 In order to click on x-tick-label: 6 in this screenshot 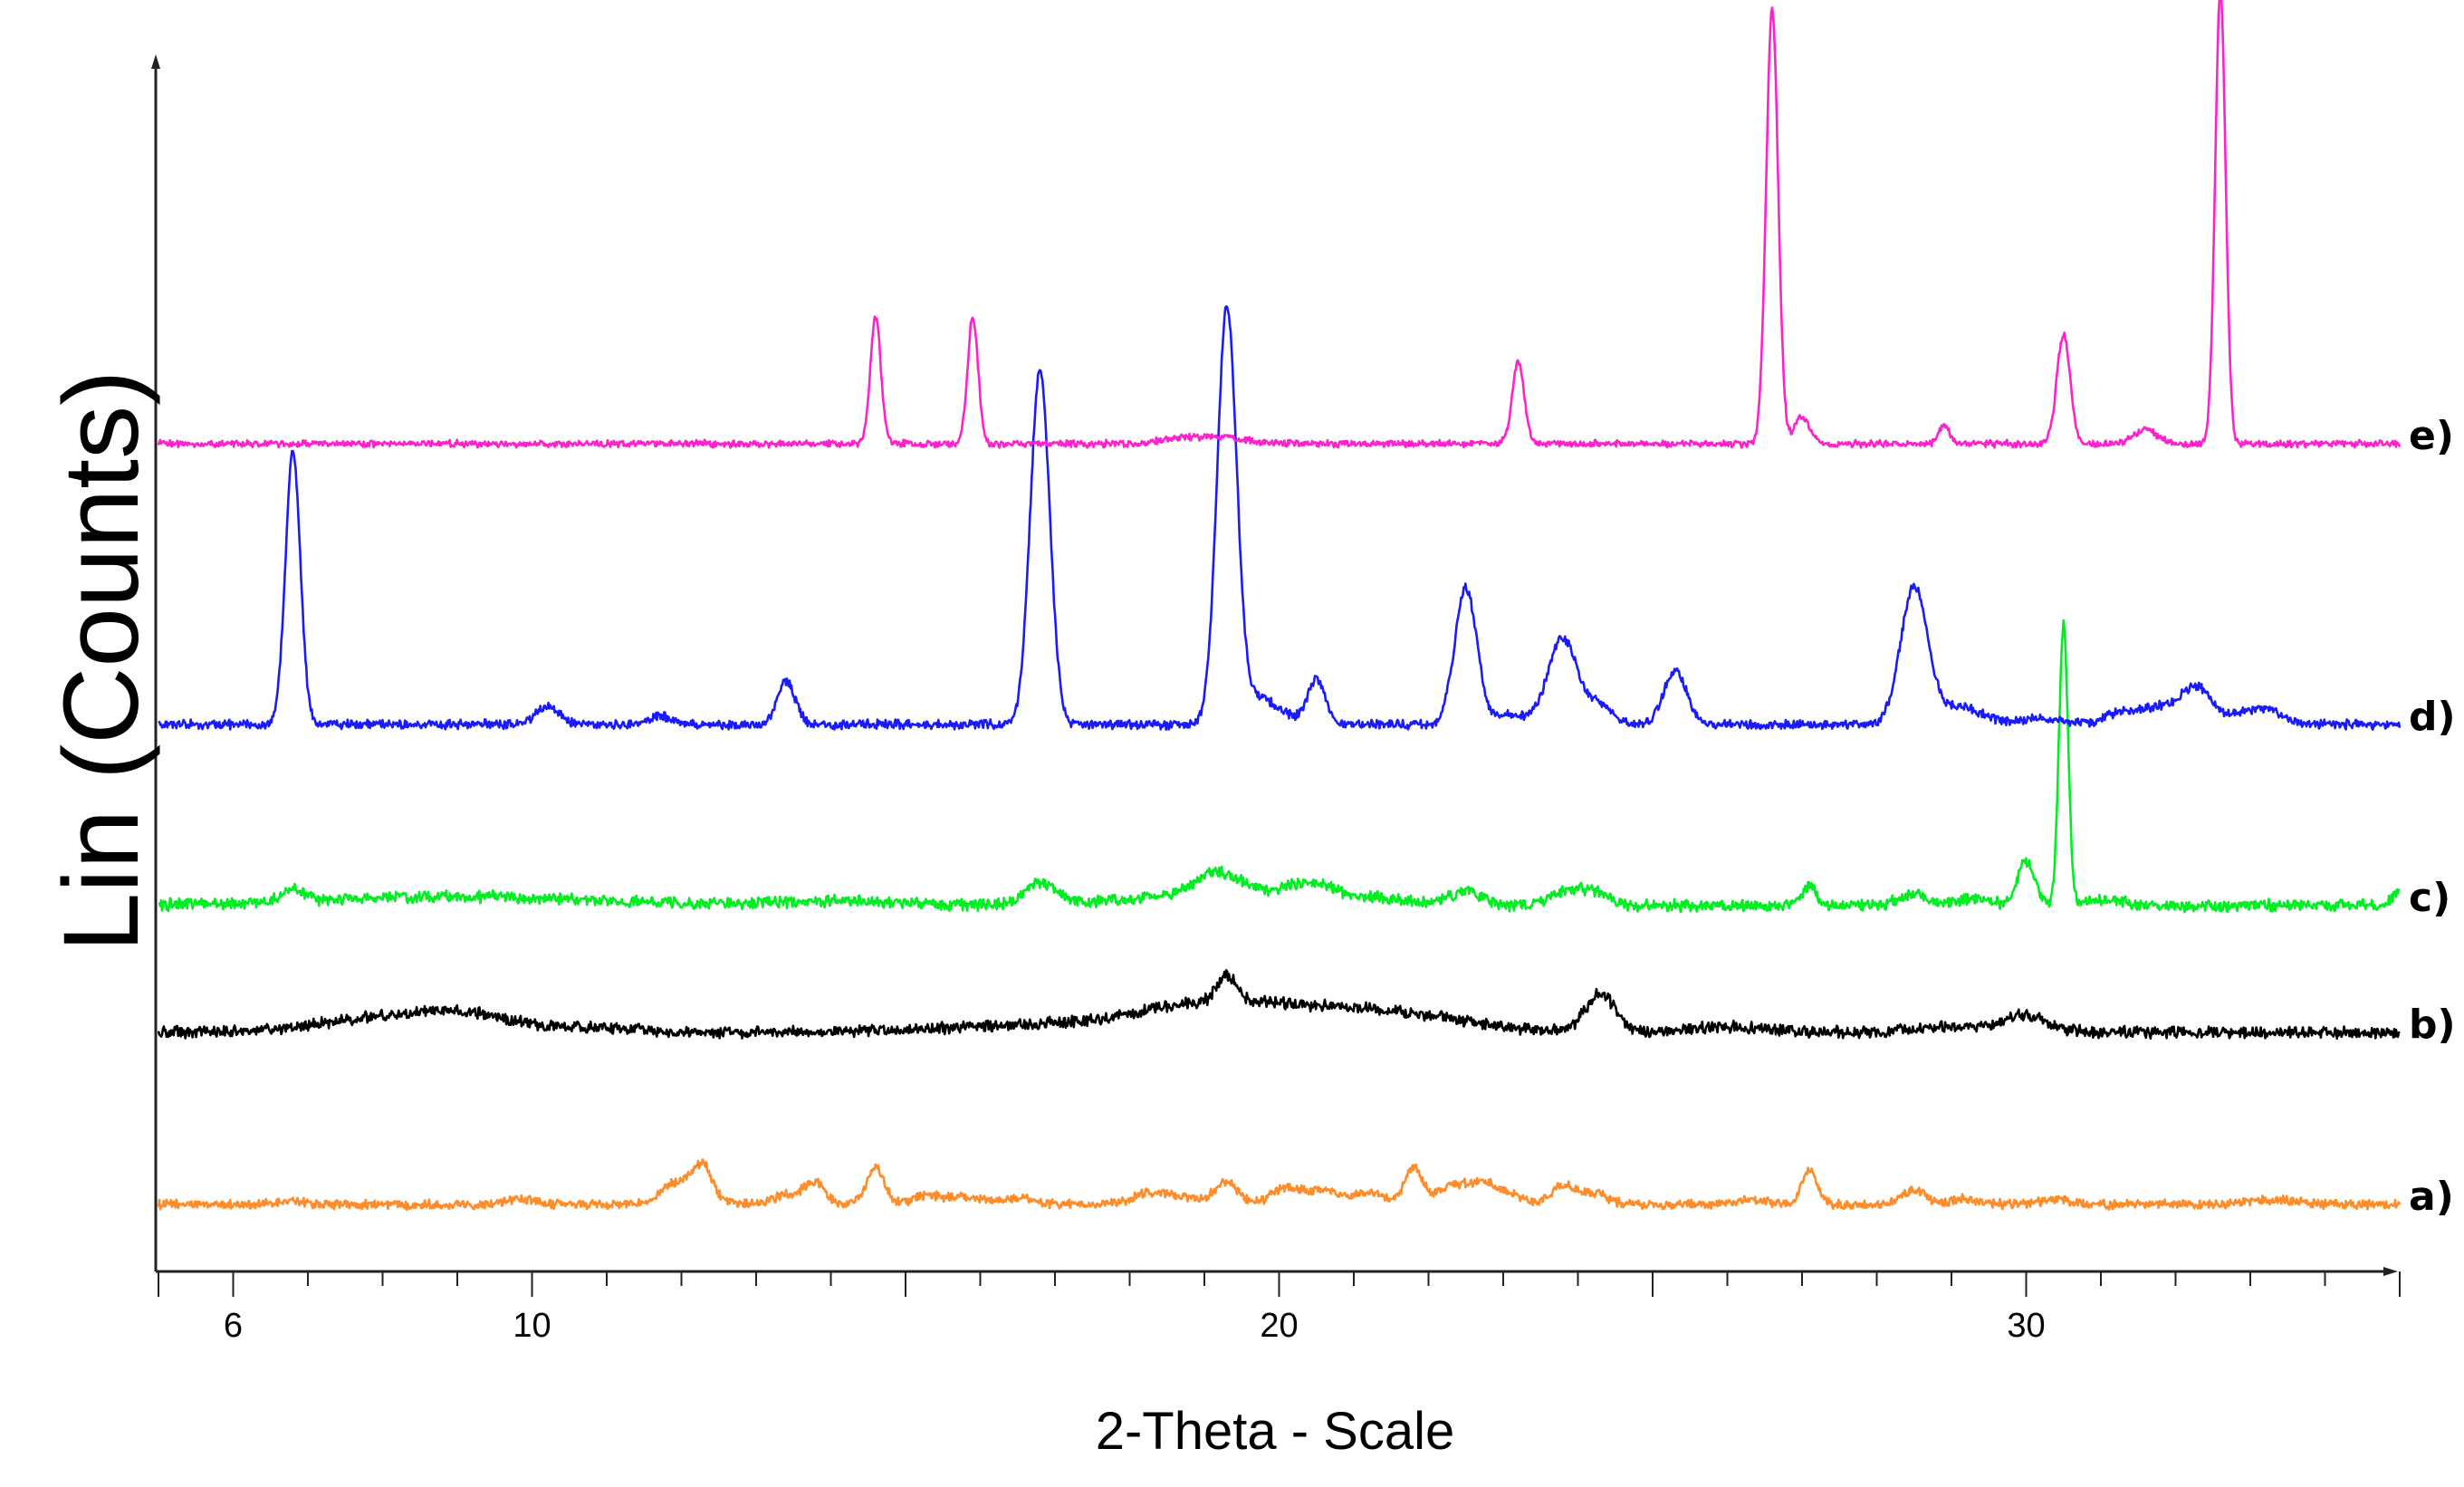, I will do `click(233, 1326)`.